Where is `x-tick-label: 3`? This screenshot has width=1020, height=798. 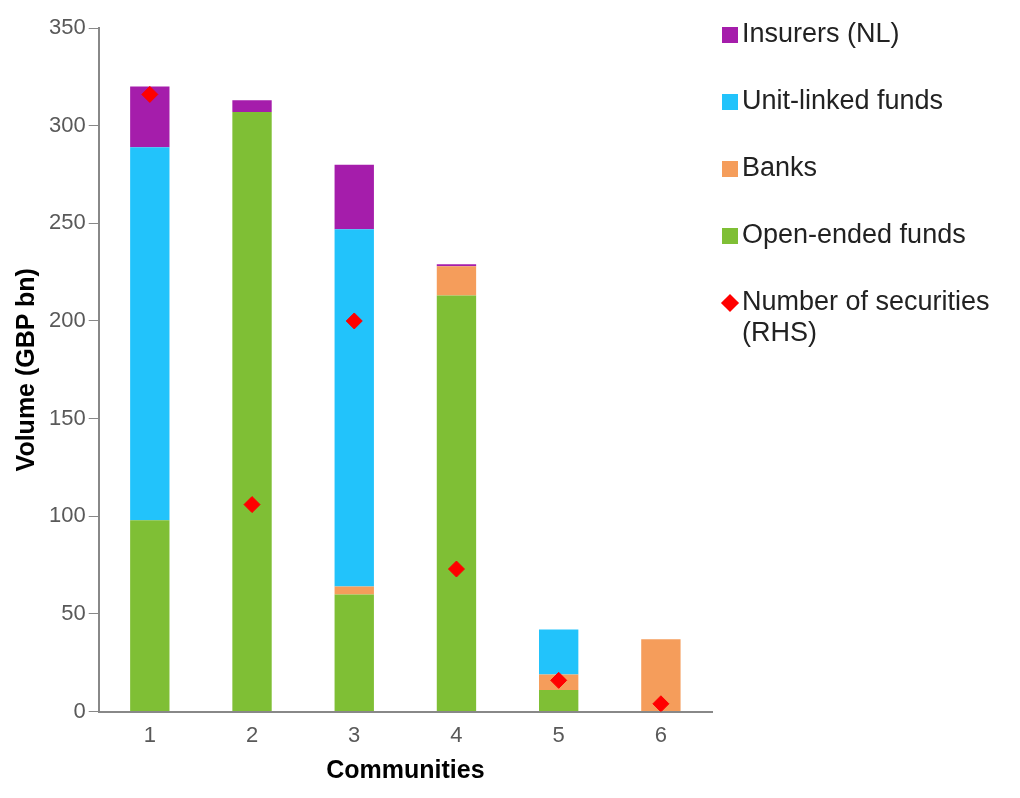 x-tick-label: 3 is located at coordinates (354, 734).